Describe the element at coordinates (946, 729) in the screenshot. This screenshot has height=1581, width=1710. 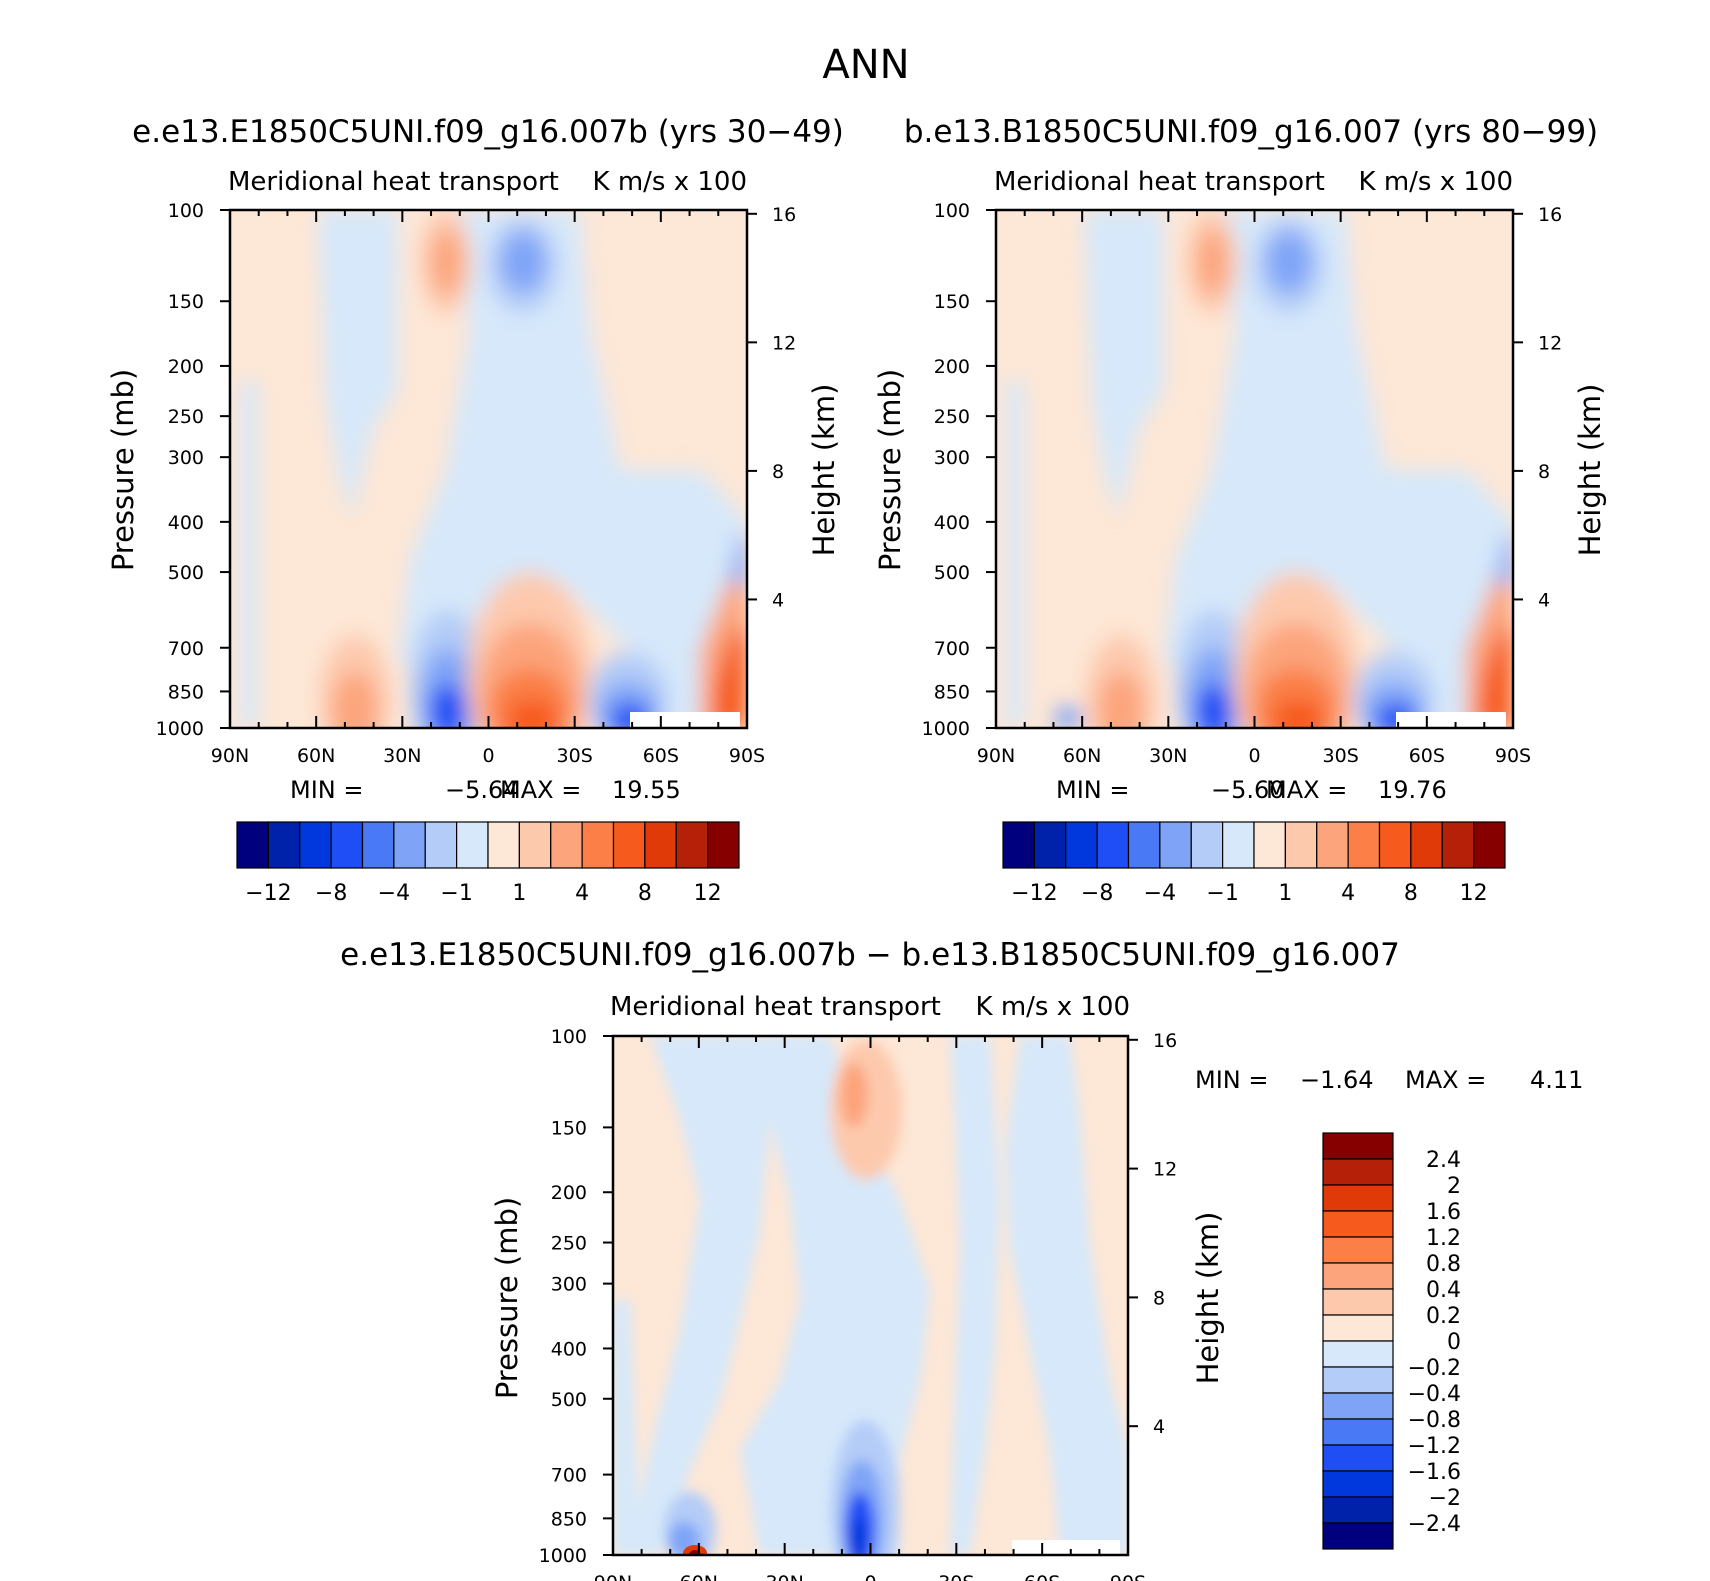
I see `panel-2-pressure-tick-label: 1000` at that location.